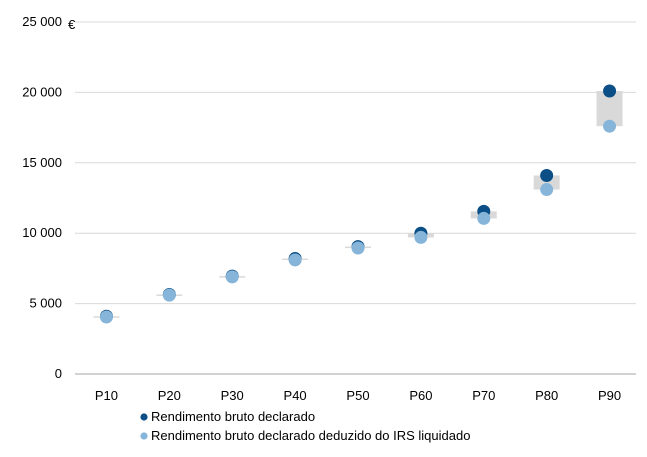 The width and height of the screenshot is (647, 457). What do you see at coordinates (45, 303) in the screenshot?
I see `y-tick-label: 5 000` at bounding box center [45, 303].